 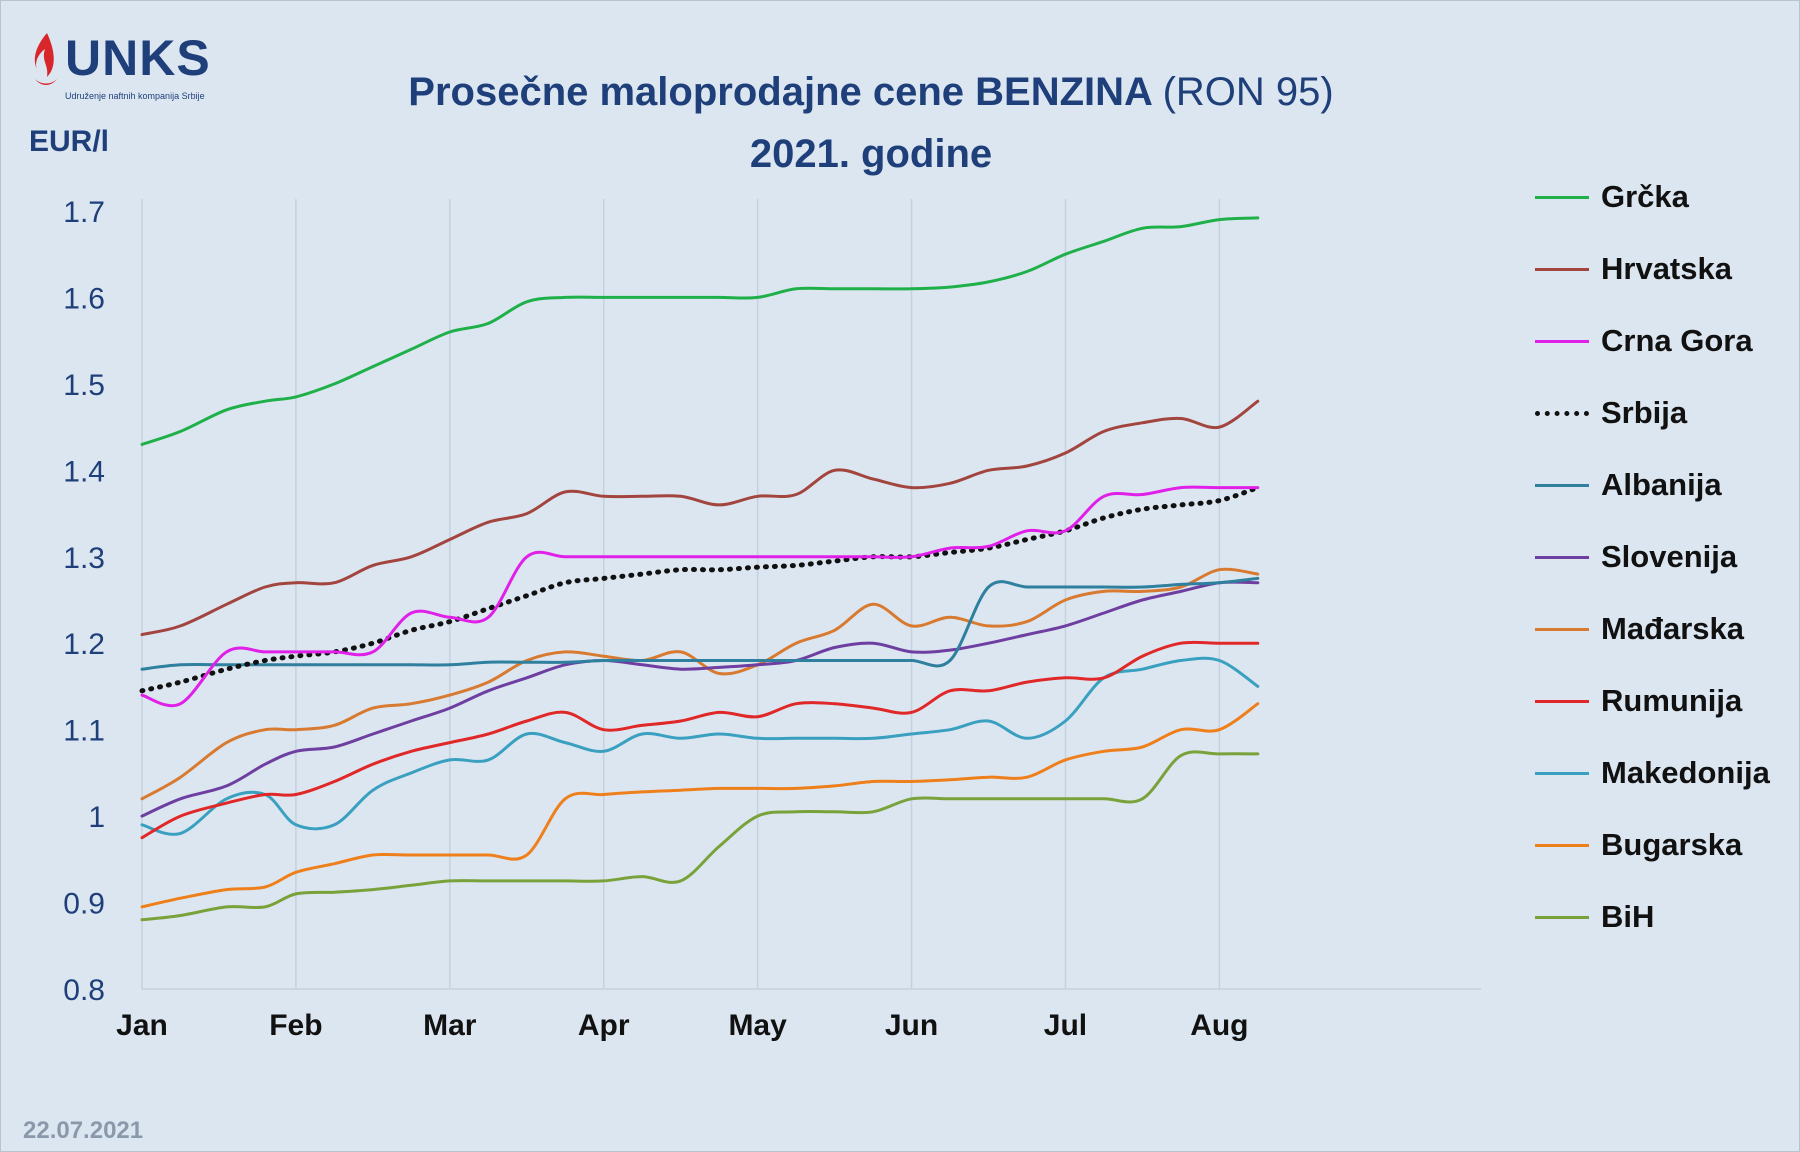 I want to click on legend-label: Grčka, so click(x=1645, y=196).